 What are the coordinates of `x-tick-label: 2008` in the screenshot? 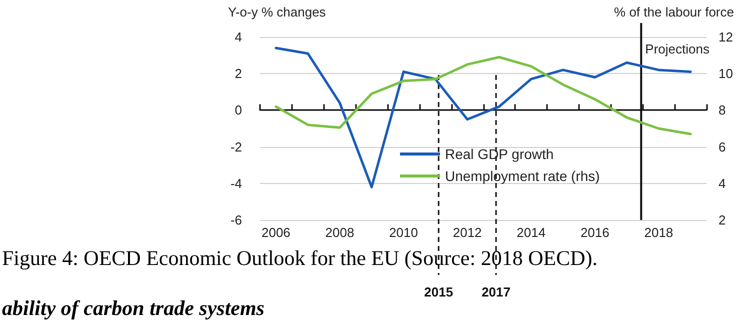 It's located at (339, 232).